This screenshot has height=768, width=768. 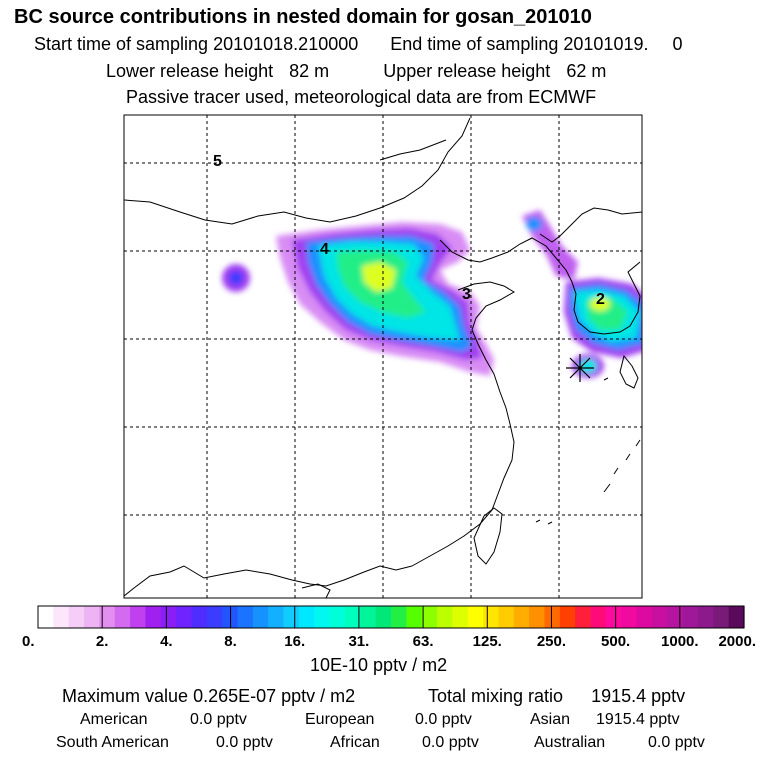 What do you see at coordinates (358, 641) in the screenshot?
I see `colorbar-tick-label: 31.` at bounding box center [358, 641].